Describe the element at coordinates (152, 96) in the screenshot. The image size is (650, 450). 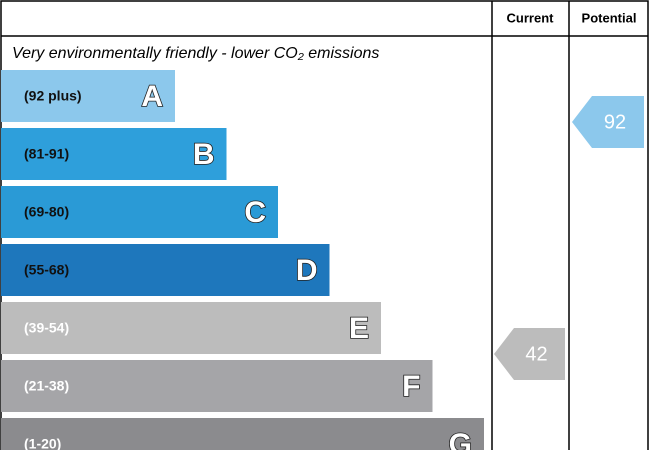
I see `band-letter: A` at that location.